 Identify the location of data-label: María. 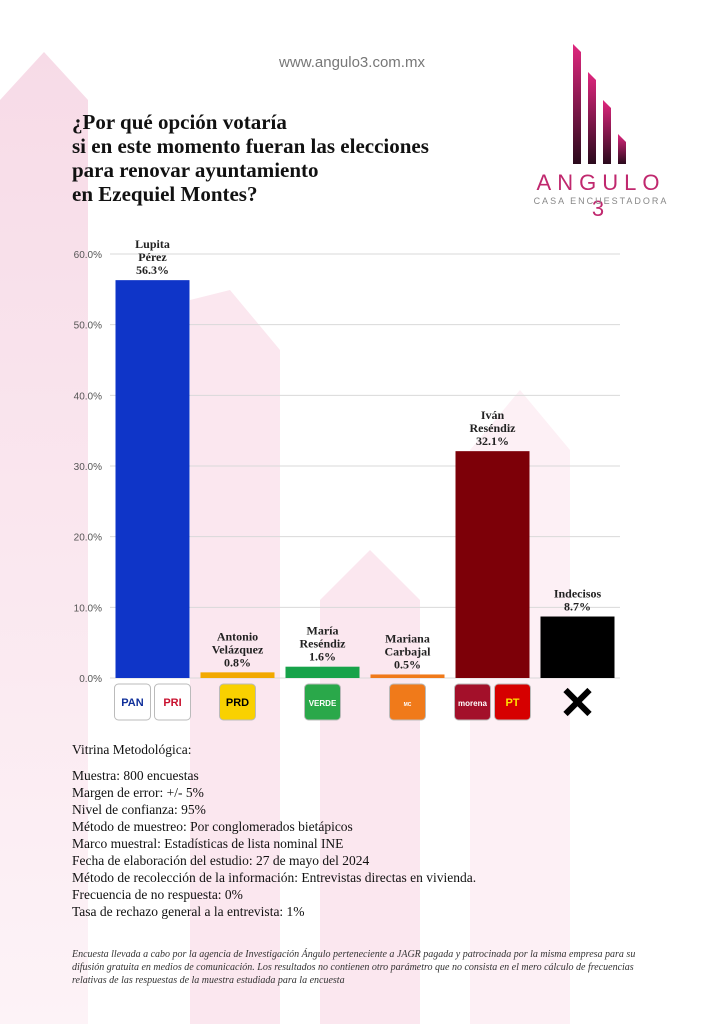
(323, 631).